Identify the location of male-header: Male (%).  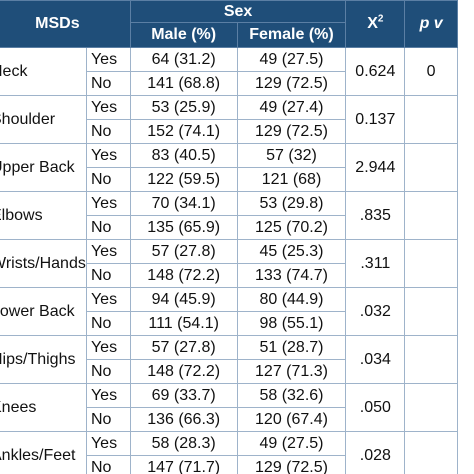
(183, 35).